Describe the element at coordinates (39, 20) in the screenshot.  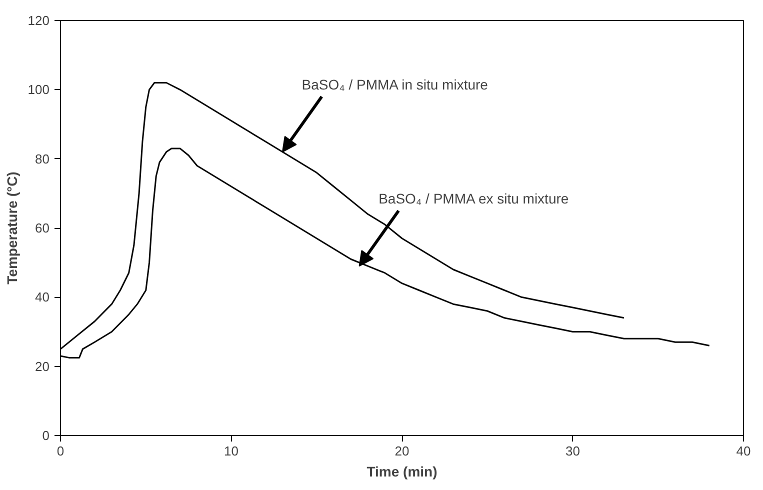
I see `y-tick-label: 120` at that location.